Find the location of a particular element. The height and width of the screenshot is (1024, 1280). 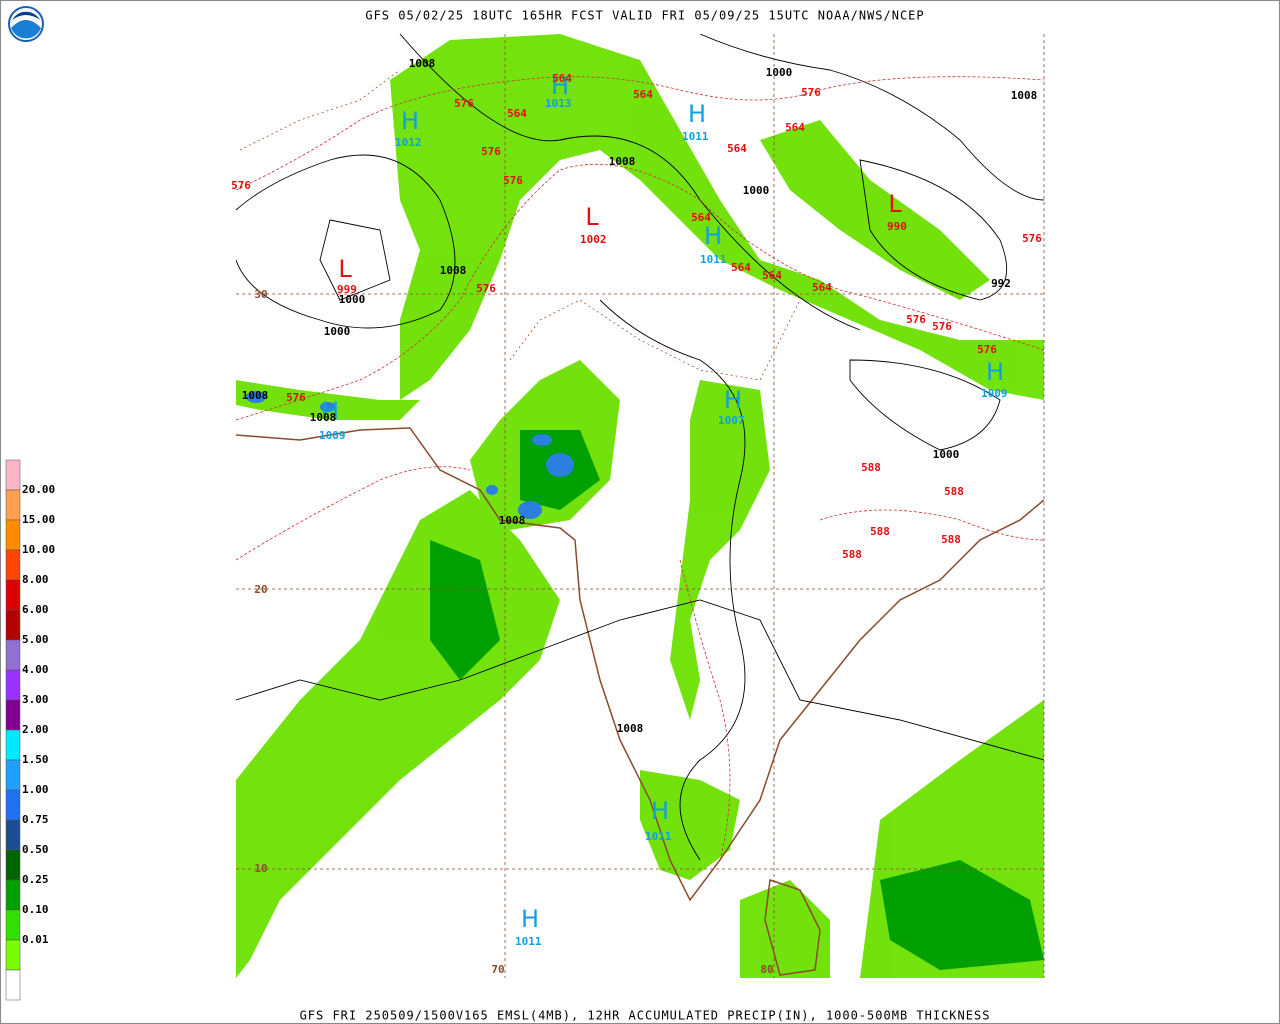

grid-label: 20 is located at coordinates (260, 589).